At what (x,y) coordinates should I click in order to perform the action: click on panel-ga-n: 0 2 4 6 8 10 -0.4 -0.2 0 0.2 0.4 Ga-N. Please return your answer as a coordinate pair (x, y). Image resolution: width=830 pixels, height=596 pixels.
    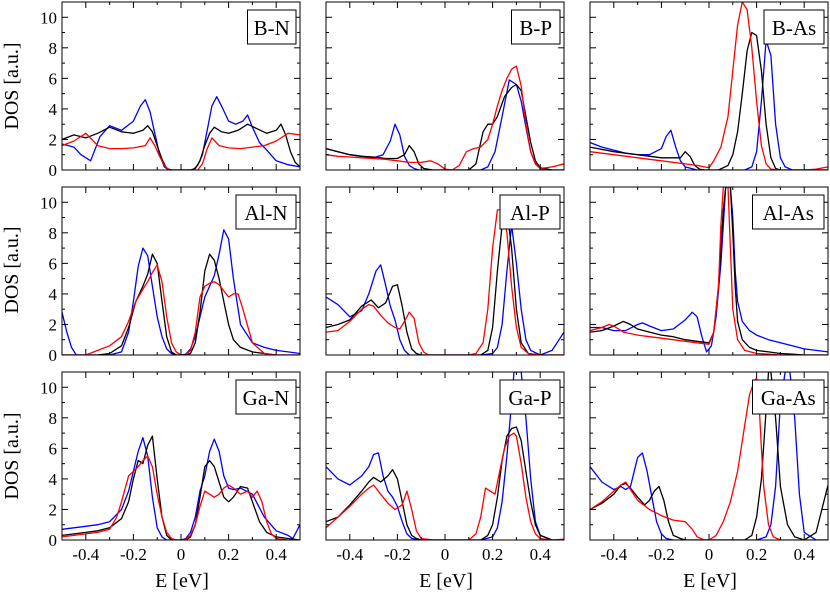
    Looking at the image, I should click on (170, 467).